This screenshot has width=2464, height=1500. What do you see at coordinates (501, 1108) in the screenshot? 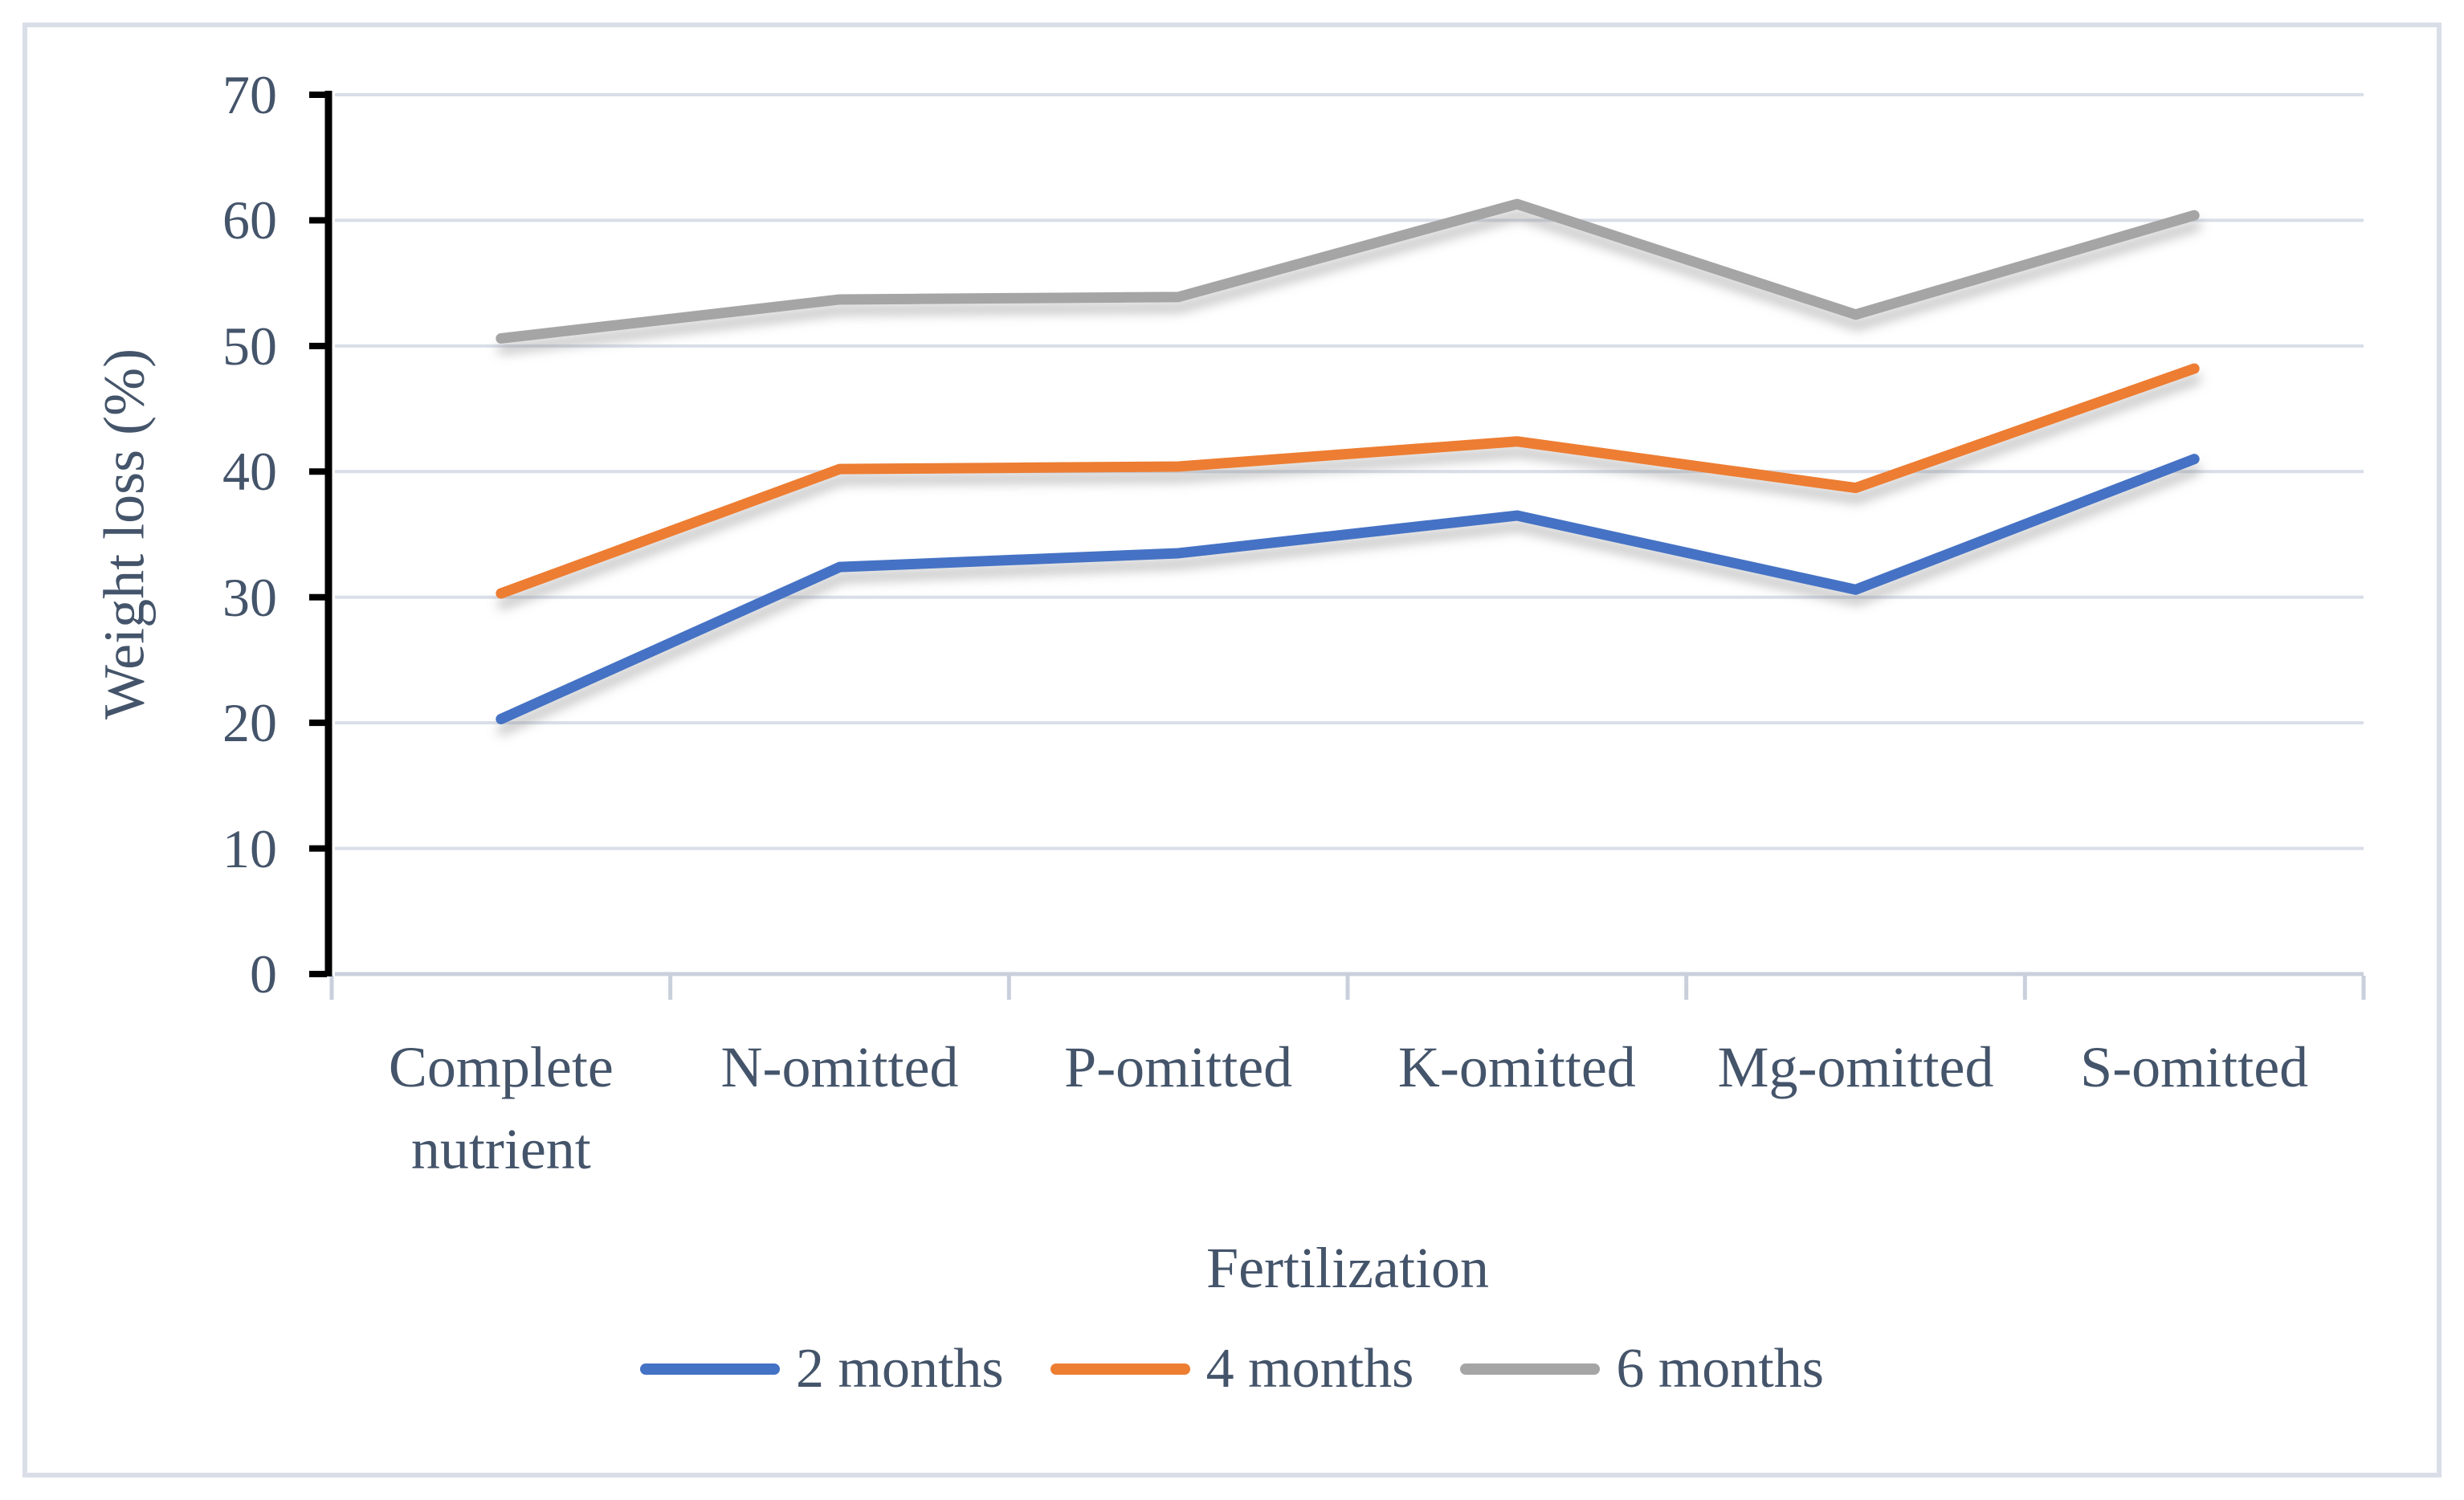
I see `x-category-label-1: Complete nutrient` at bounding box center [501, 1108].